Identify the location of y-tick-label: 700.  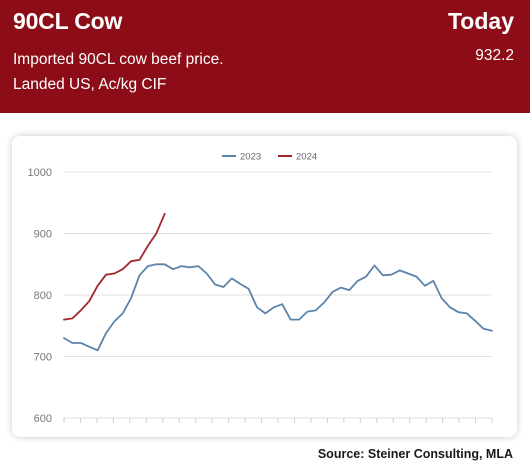
(43, 358).